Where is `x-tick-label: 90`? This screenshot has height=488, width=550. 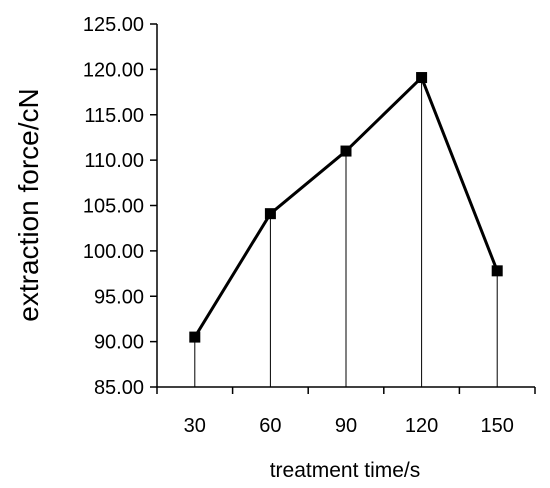 x-tick-label: 90 is located at coordinates (346, 426).